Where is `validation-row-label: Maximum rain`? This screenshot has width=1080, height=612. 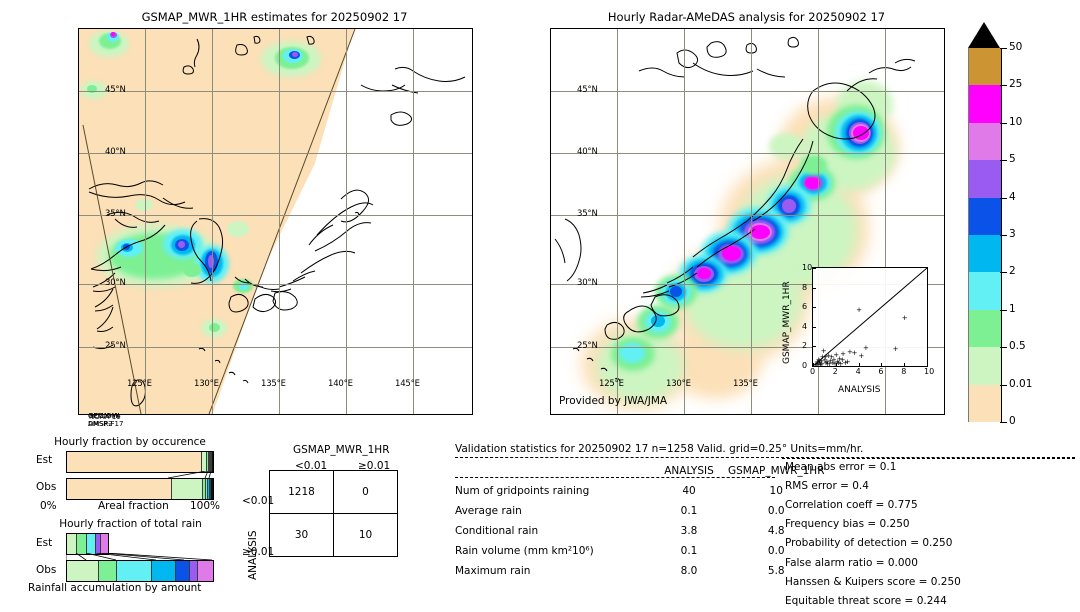
validation-row-label: Maximum rain is located at coordinates (493, 571).